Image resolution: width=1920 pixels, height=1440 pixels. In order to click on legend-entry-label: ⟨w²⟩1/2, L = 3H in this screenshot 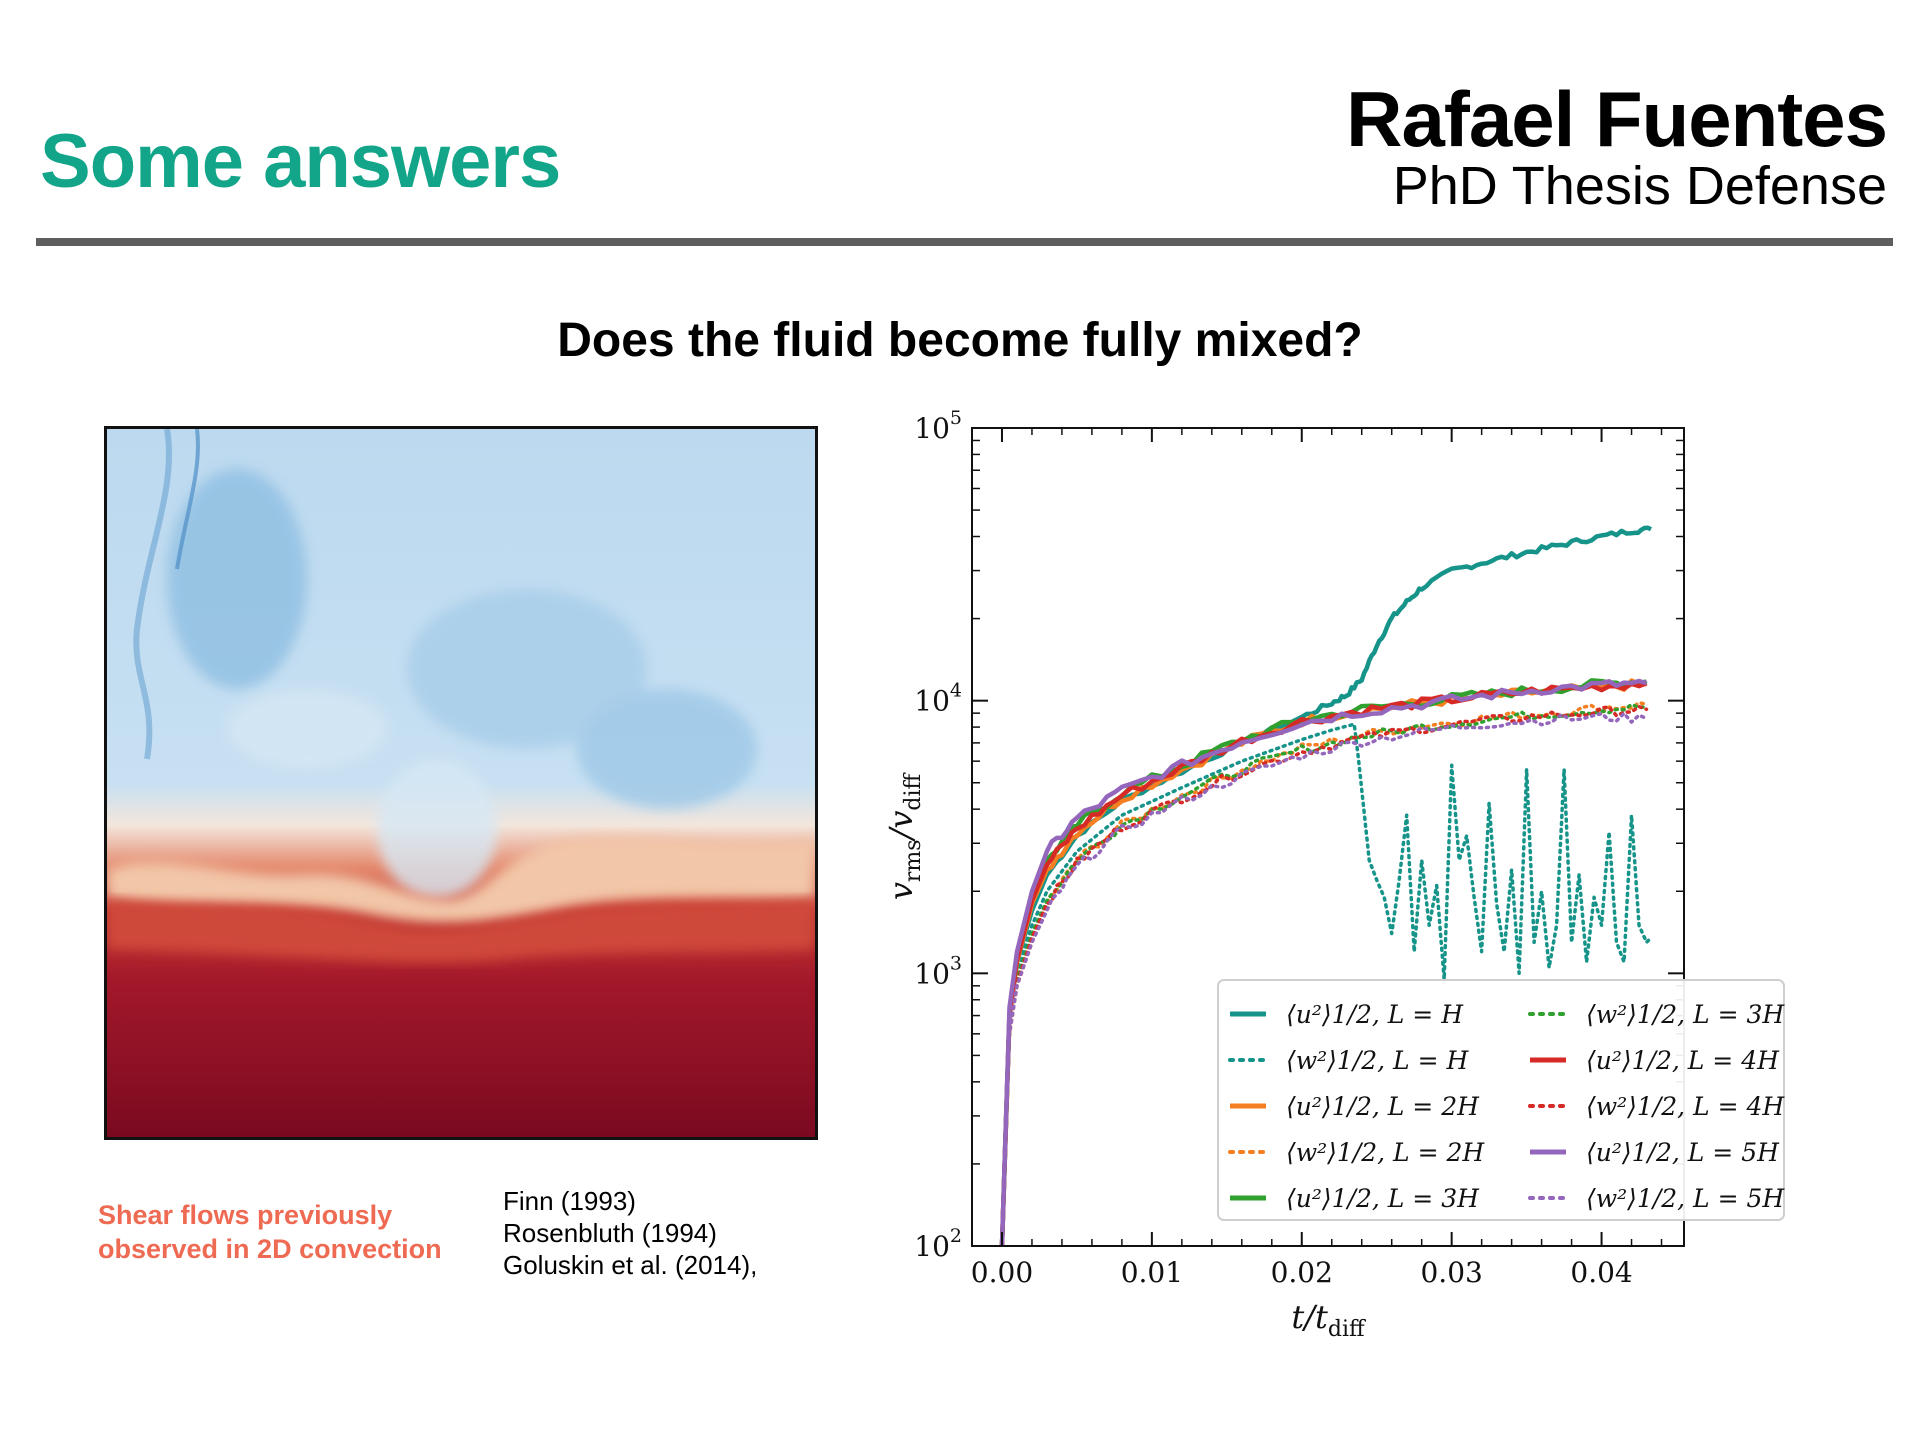, I will do `click(1685, 1014)`.